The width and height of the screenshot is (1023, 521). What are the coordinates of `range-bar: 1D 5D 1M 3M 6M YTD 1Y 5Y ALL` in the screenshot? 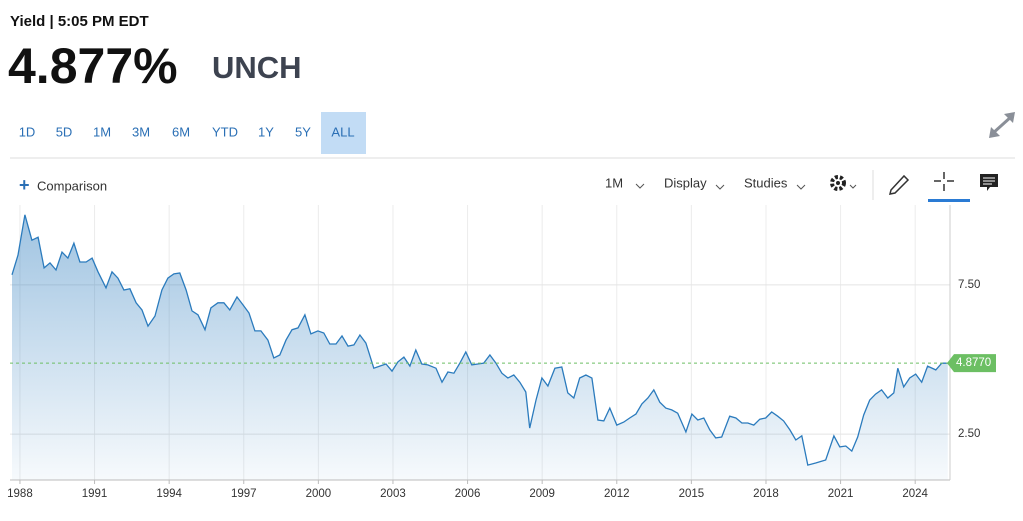 It's located at (192, 133).